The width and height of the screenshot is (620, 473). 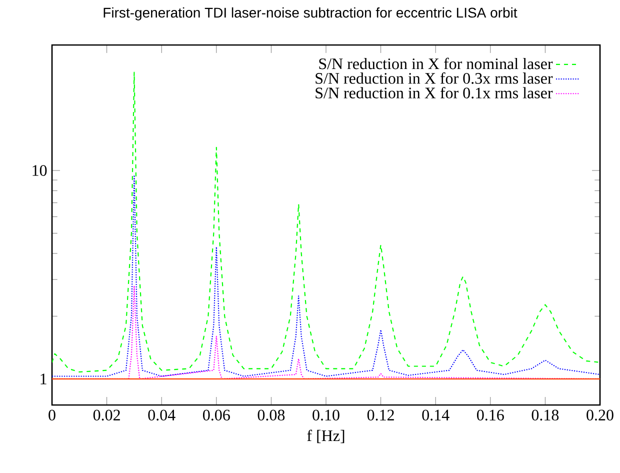 What do you see at coordinates (43, 379) in the screenshot?
I see `y-tick-label: 1` at bounding box center [43, 379].